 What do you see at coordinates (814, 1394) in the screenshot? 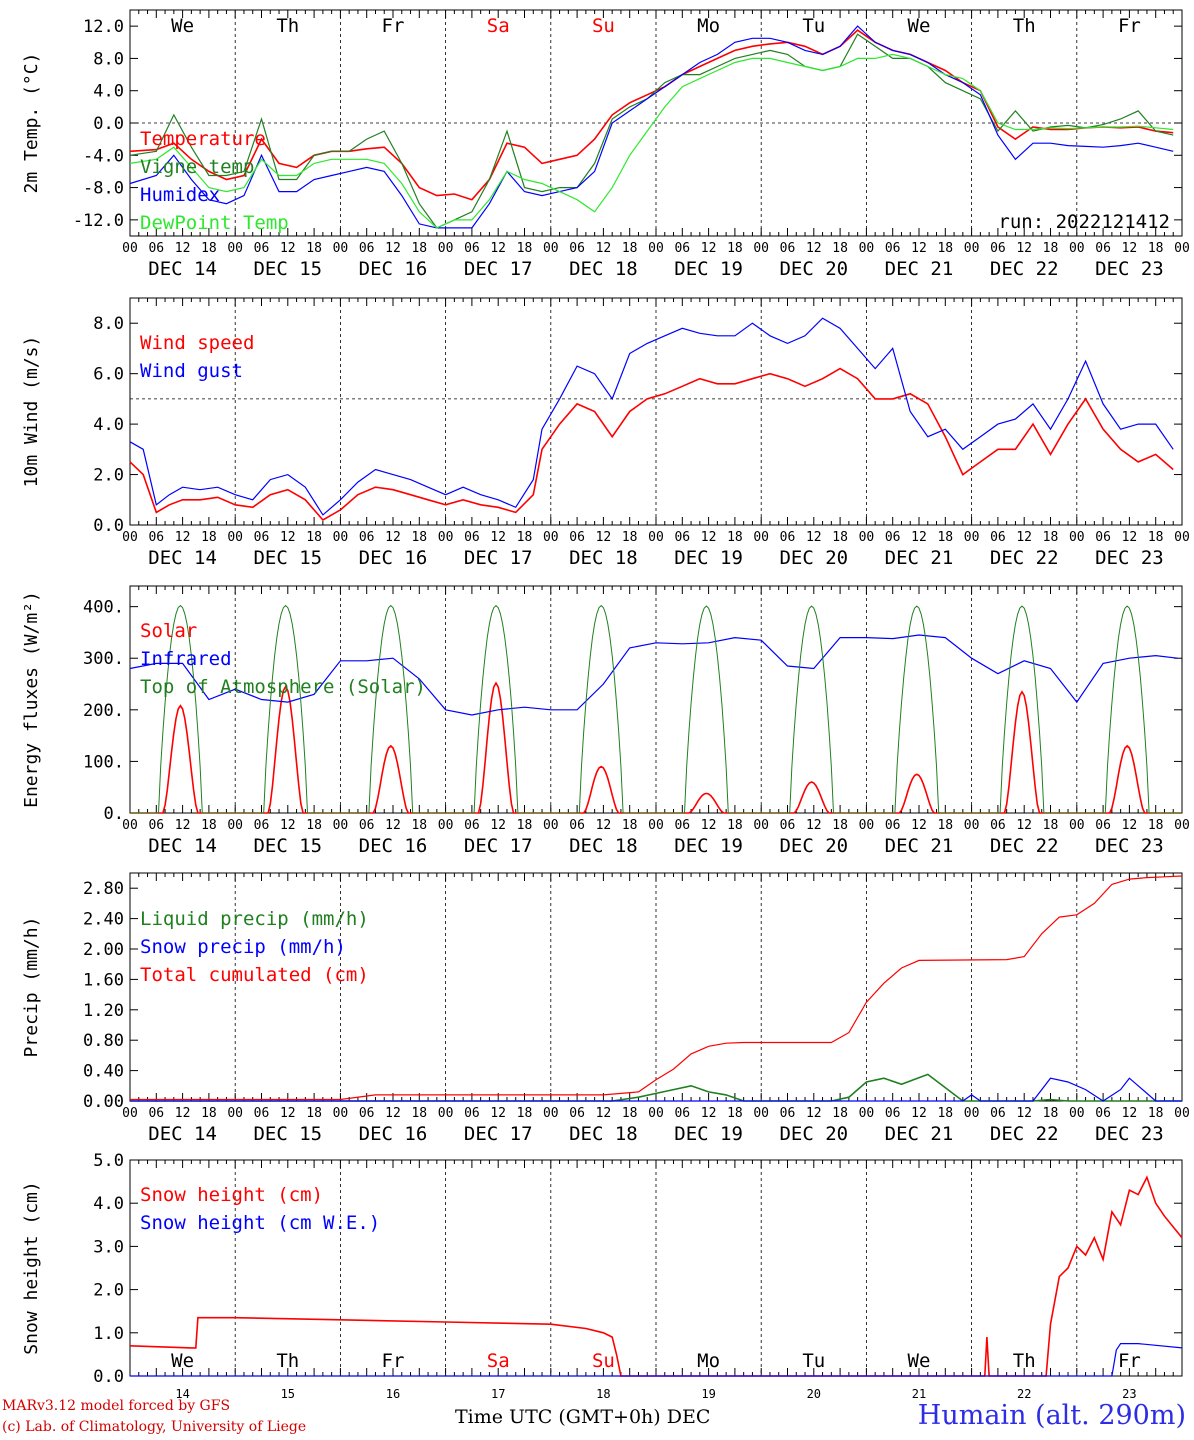
I see `day-number-label: 20` at bounding box center [814, 1394].